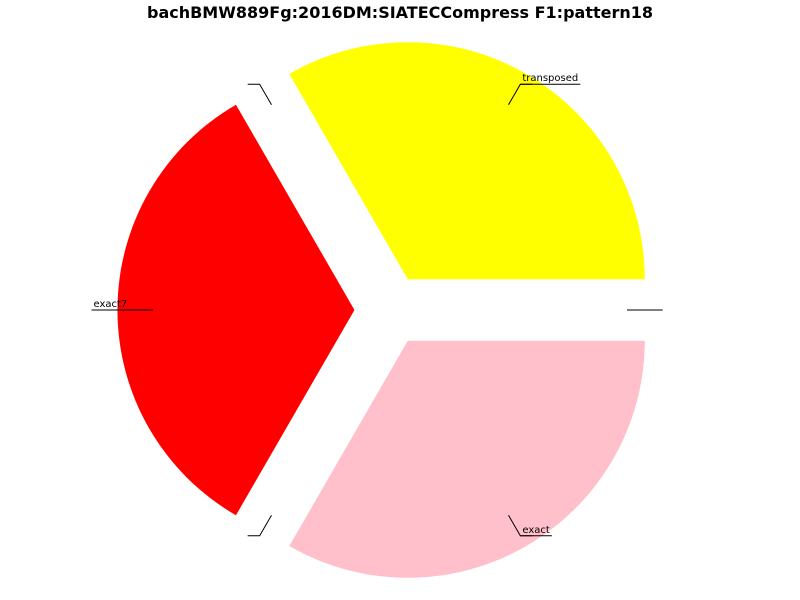  Describe the element at coordinates (550, 78) in the screenshot. I see `slice-label-transposed: transposed` at that location.